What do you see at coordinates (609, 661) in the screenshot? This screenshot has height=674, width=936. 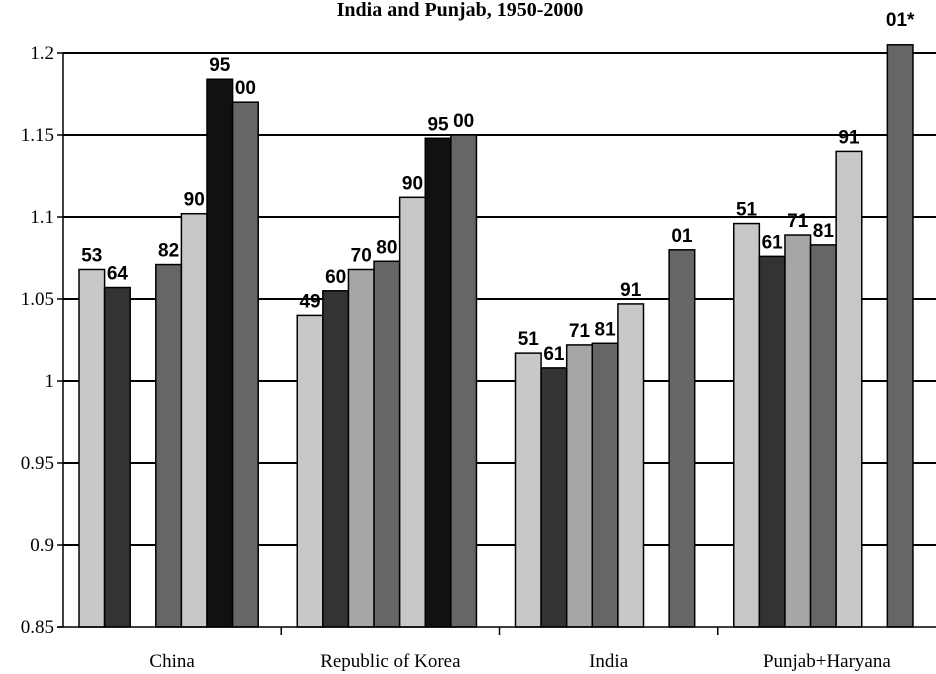 I see `x-category-label: India` at bounding box center [609, 661].